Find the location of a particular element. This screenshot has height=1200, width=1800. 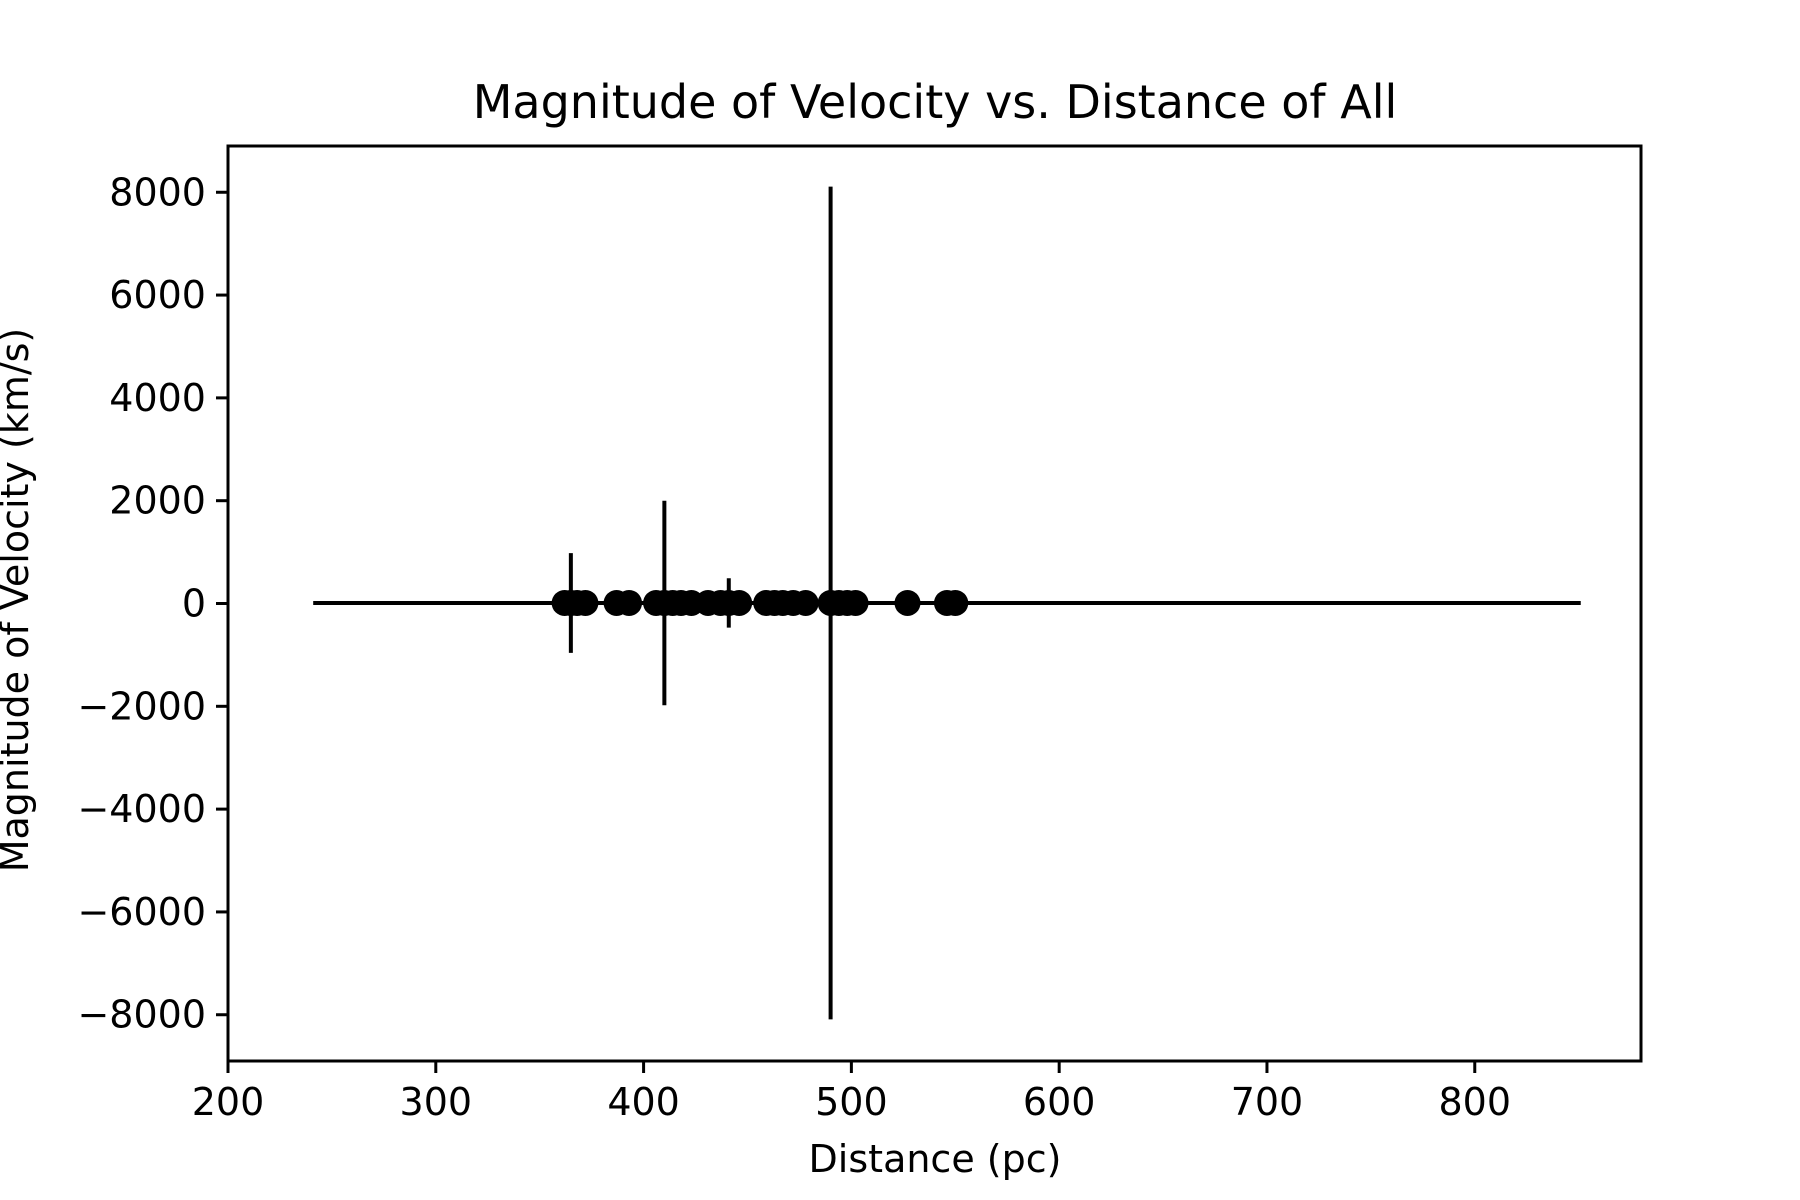

y-axis-label: Magnitude of Velocity (km/s) is located at coordinates (18, 600).